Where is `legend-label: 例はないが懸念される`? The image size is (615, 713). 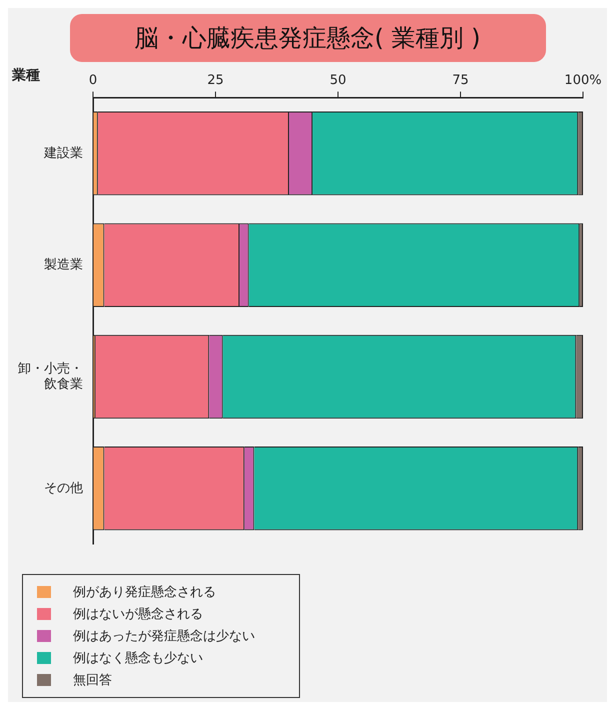
legend-label: 例はないが懸念される is located at coordinates (138, 614).